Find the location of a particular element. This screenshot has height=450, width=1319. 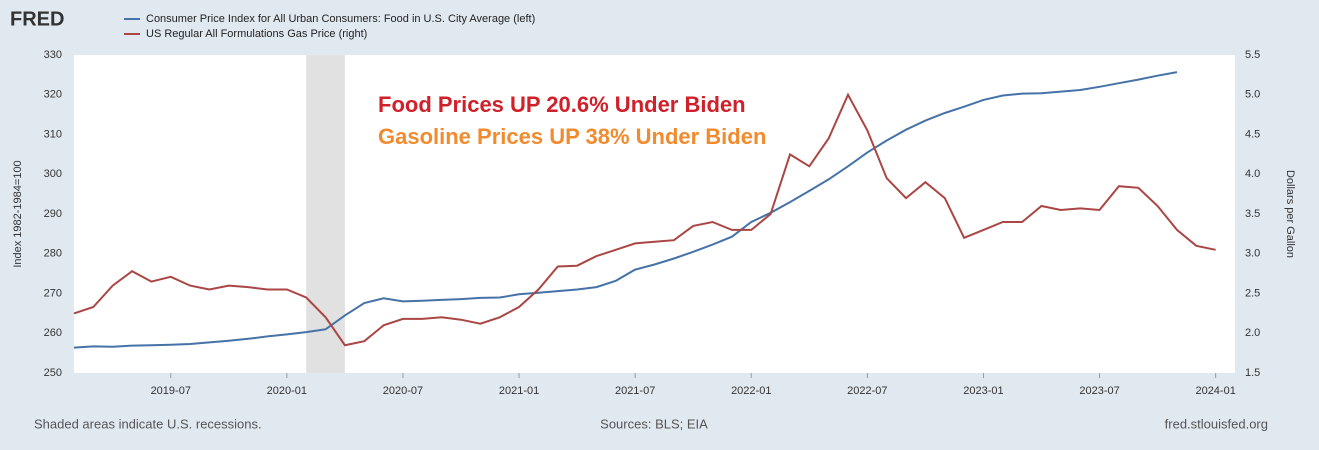

y-tick-label: 310 is located at coordinates (53, 134).